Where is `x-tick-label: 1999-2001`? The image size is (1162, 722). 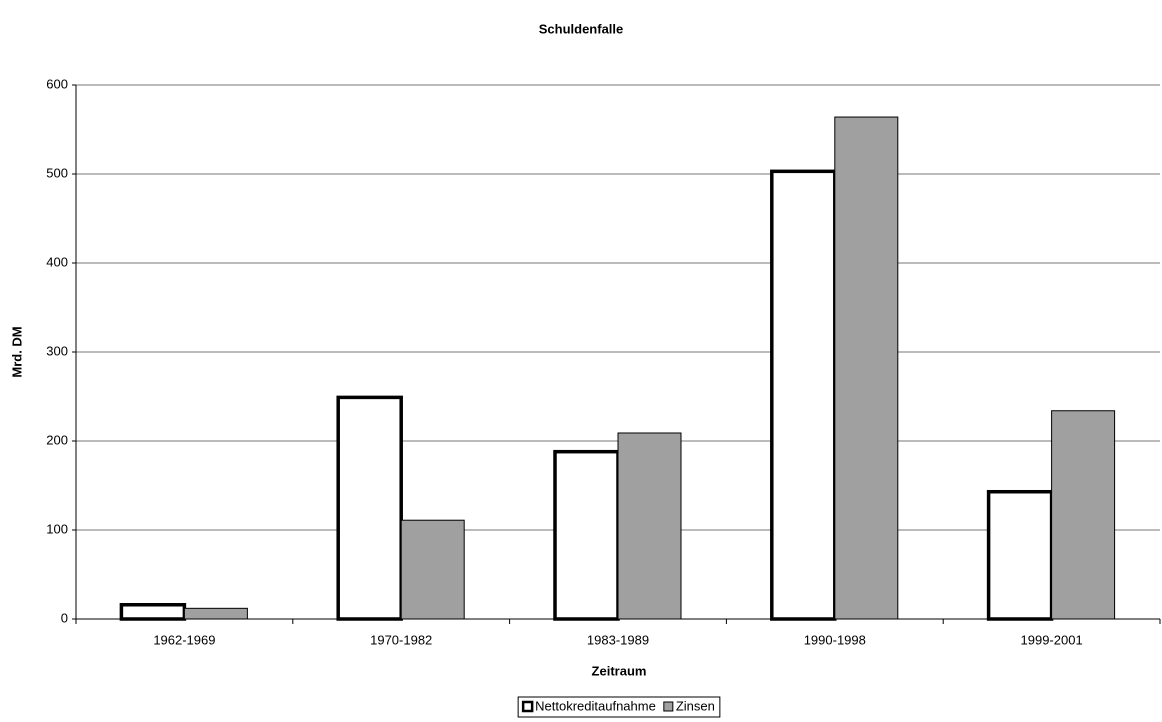
x-tick-label: 1999-2001 is located at coordinates (1052, 639).